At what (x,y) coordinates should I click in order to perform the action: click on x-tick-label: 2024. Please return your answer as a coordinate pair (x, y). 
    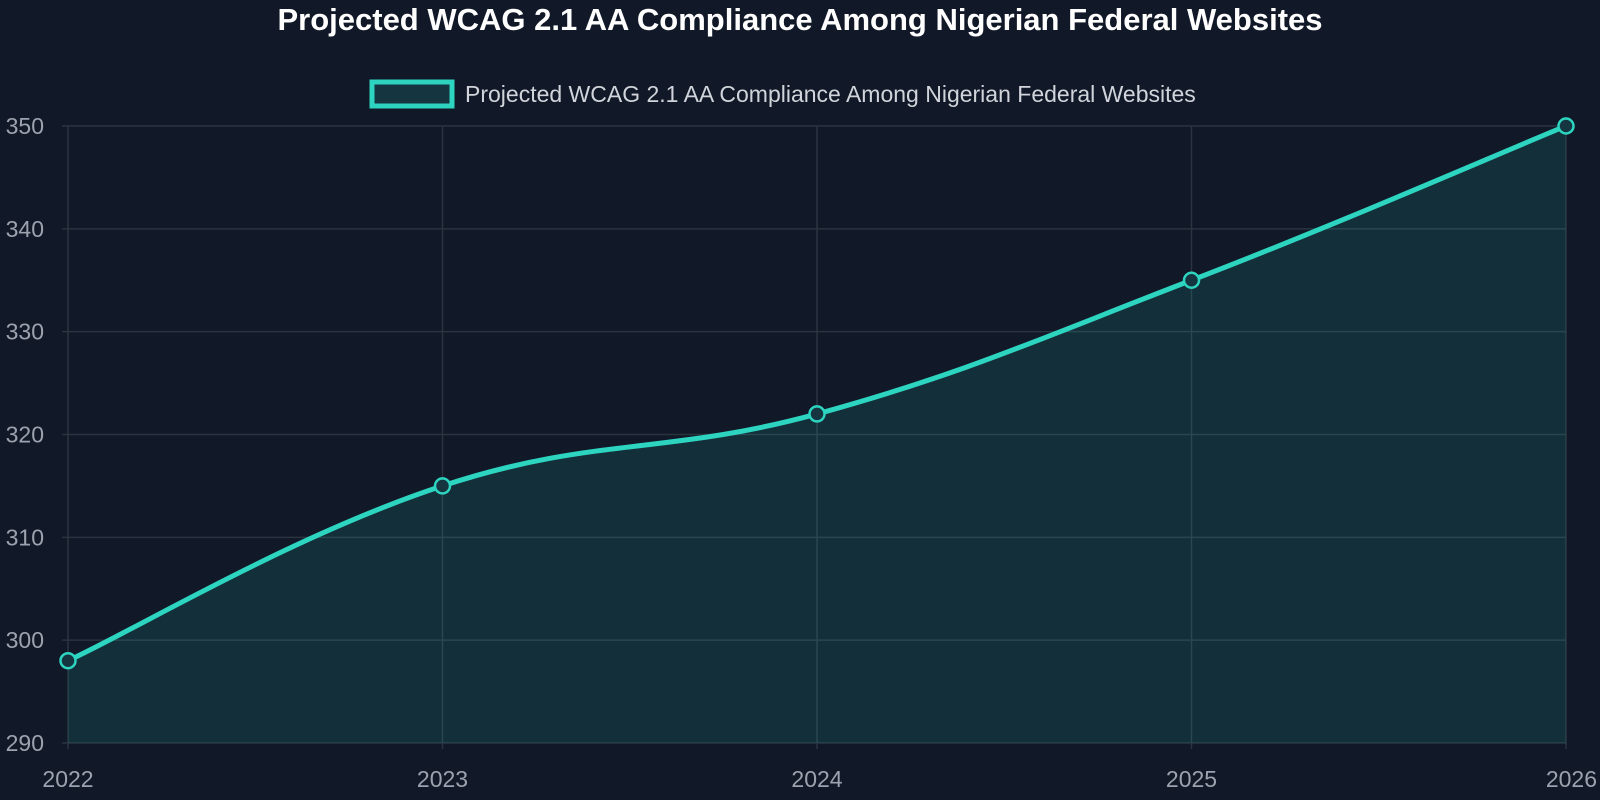
    Looking at the image, I should click on (816, 779).